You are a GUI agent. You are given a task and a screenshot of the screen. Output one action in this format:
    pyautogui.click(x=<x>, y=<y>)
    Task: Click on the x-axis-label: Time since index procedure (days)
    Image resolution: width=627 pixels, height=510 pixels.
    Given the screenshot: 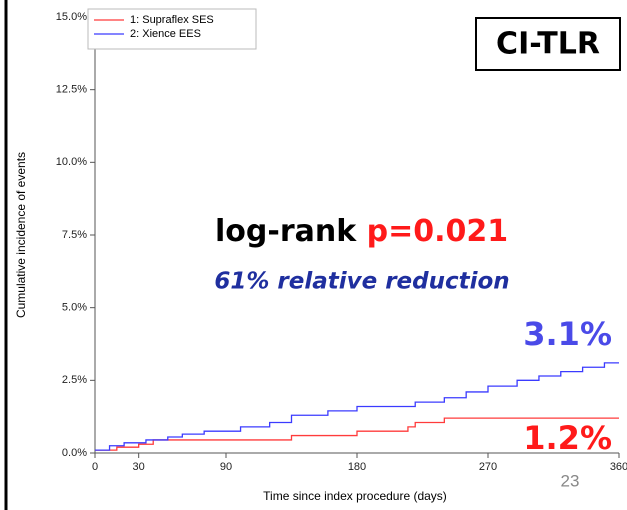 What is the action you would take?
    pyautogui.click(x=355, y=496)
    